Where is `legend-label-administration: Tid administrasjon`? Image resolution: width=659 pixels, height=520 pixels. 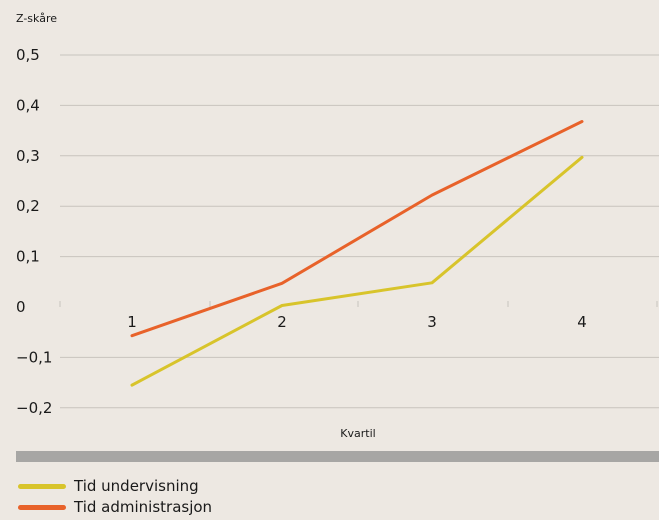 legend-label-administration: Tid administrasjon is located at coordinates (143, 507).